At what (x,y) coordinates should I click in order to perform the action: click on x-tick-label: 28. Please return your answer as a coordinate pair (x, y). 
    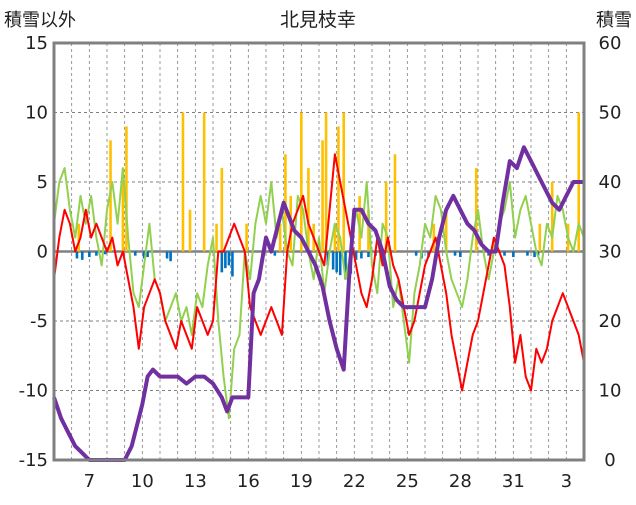
    Looking at the image, I should click on (460, 481).